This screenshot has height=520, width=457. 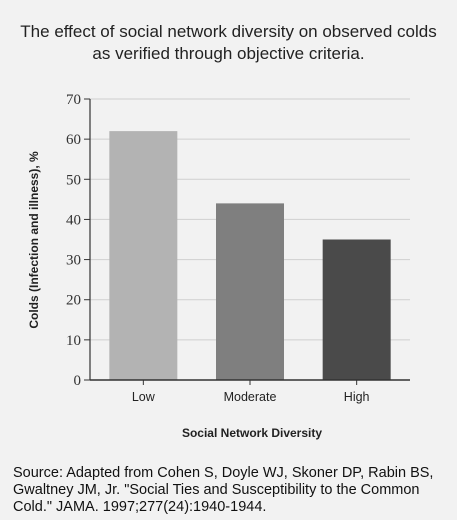 What do you see at coordinates (73, 140) in the screenshot?
I see `y-tick-label: 60` at bounding box center [73, 140].